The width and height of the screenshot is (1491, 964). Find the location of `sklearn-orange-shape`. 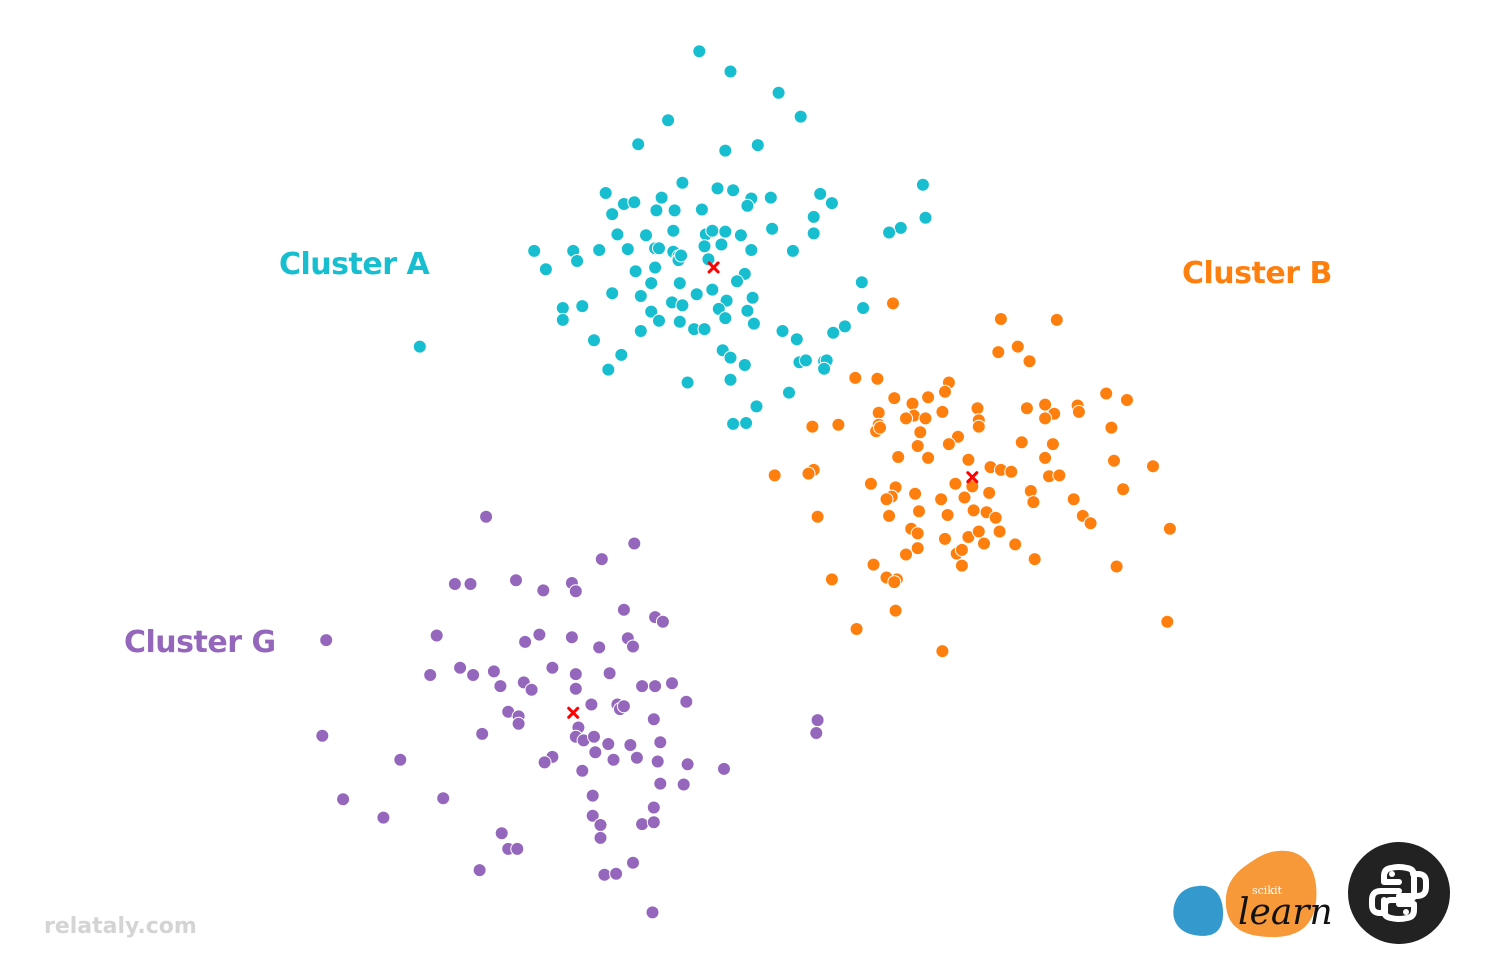

sklearn-orange-shape is located at coordinates (1271, 894).